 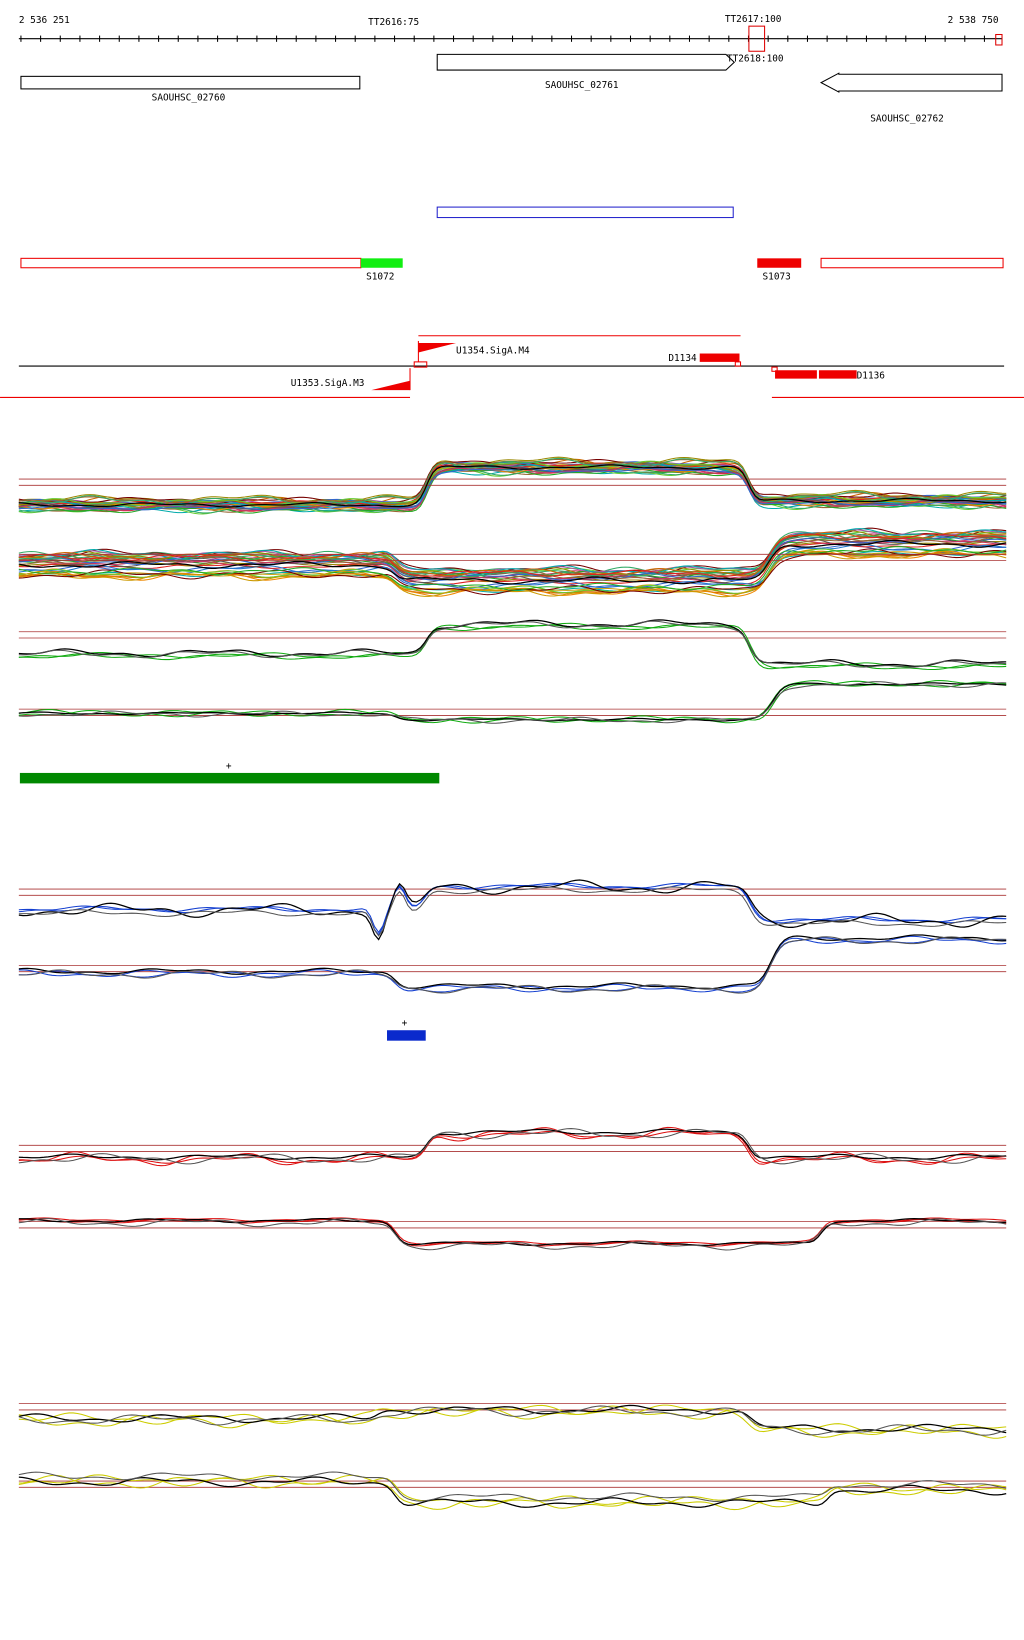 What do you see at coordinates (328, 383) in the screenshot?
I see `feature-label: U1353.SigA.M3` at bounding box center [328, 383].